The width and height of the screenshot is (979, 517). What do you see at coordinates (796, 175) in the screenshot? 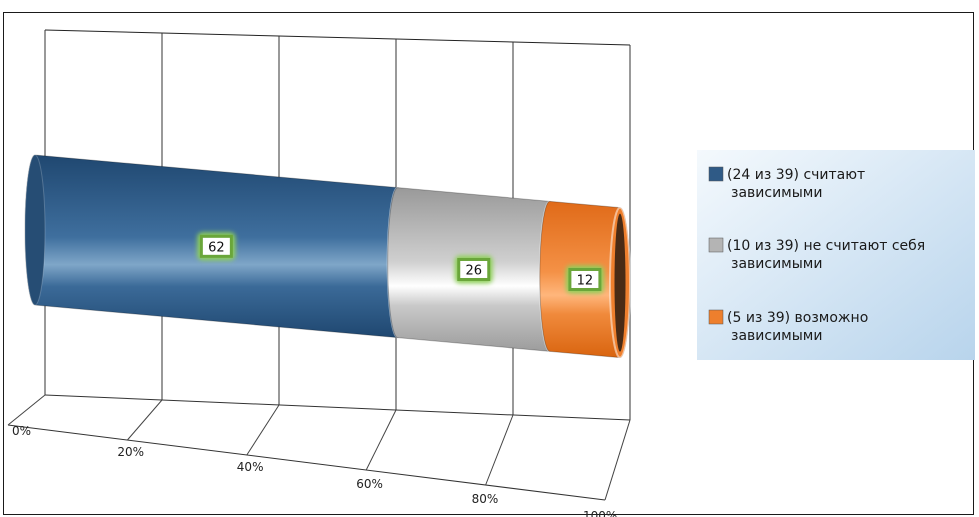
I see `legend-label: (24 из 39) считают` at bounding box center [796, 175].